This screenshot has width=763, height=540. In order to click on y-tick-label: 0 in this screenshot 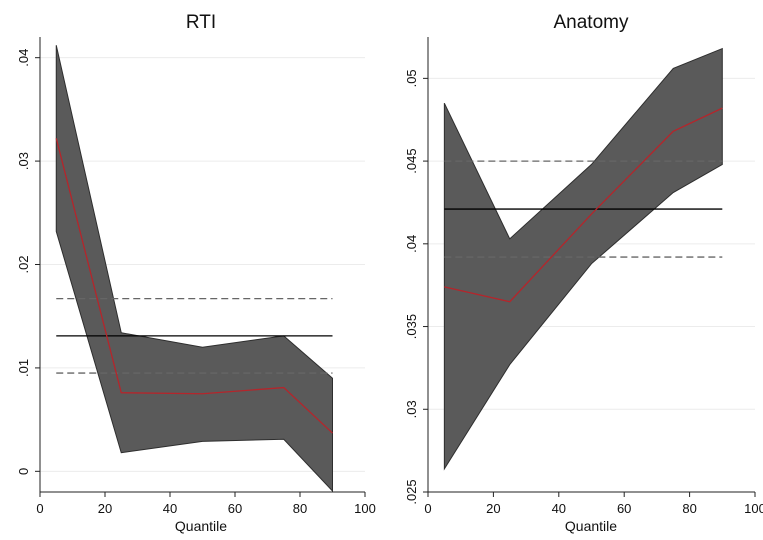, I will do `click(23, 471)`.